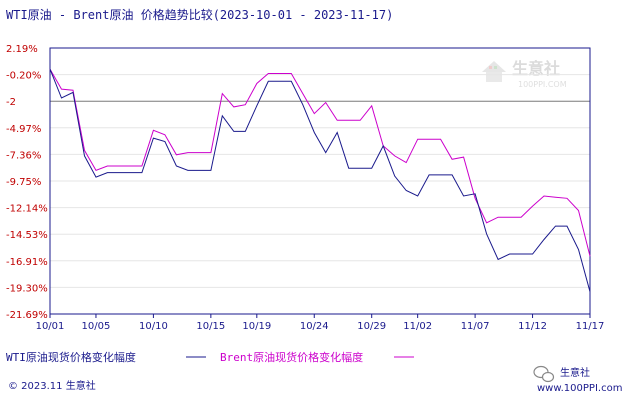 The image size is (640, 404). I want to click on x-tick-label: 10/15, so click(210, 326).